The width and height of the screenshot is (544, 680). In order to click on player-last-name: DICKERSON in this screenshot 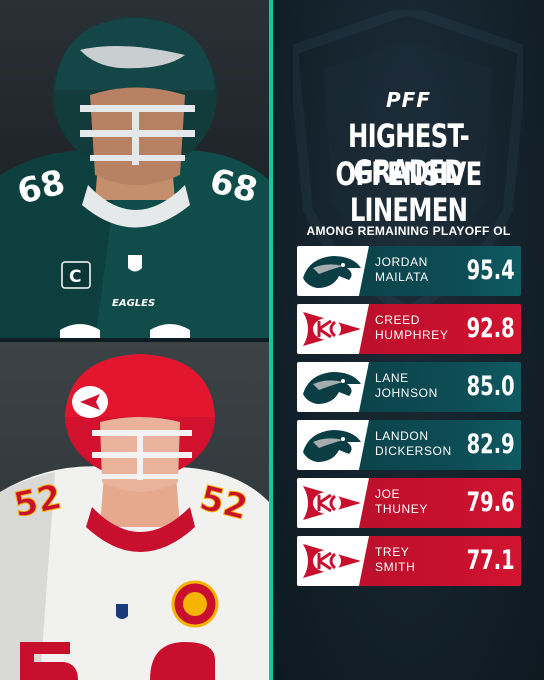, I will do `click(413, 451)`.